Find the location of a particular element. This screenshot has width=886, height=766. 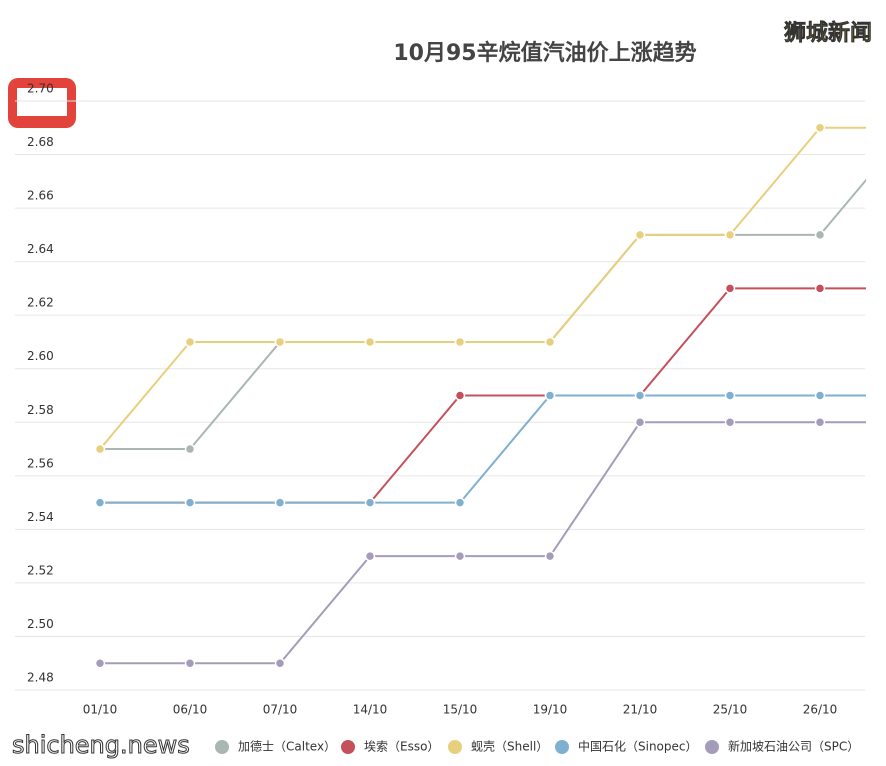

x-tick-label: 14/10 is located at coordinates (370, 710).